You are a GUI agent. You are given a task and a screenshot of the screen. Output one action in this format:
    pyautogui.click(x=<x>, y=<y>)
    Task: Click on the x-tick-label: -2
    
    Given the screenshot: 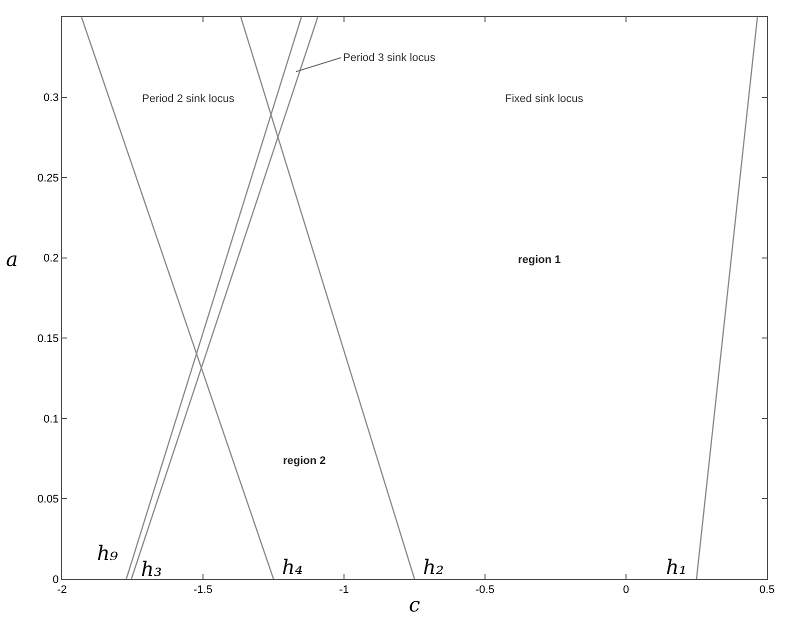 What is the action you would take?
    pyautogui.click(x=62, y=590)
    